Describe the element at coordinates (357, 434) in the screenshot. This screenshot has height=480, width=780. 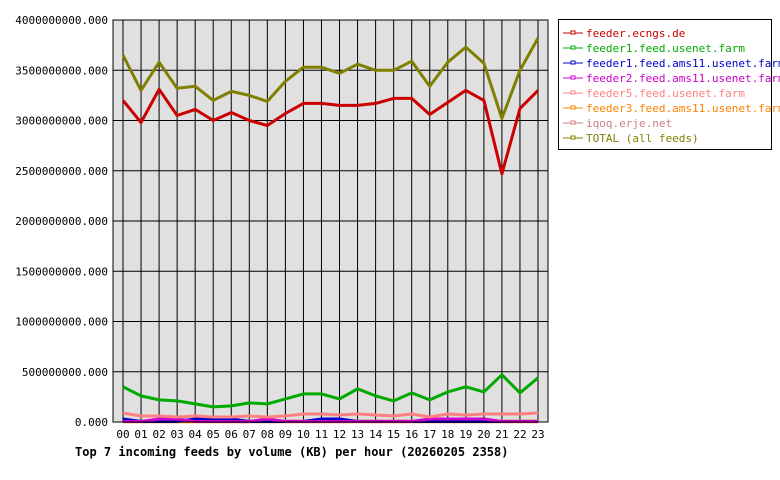
I see `x-tick-label: 13` at that location.